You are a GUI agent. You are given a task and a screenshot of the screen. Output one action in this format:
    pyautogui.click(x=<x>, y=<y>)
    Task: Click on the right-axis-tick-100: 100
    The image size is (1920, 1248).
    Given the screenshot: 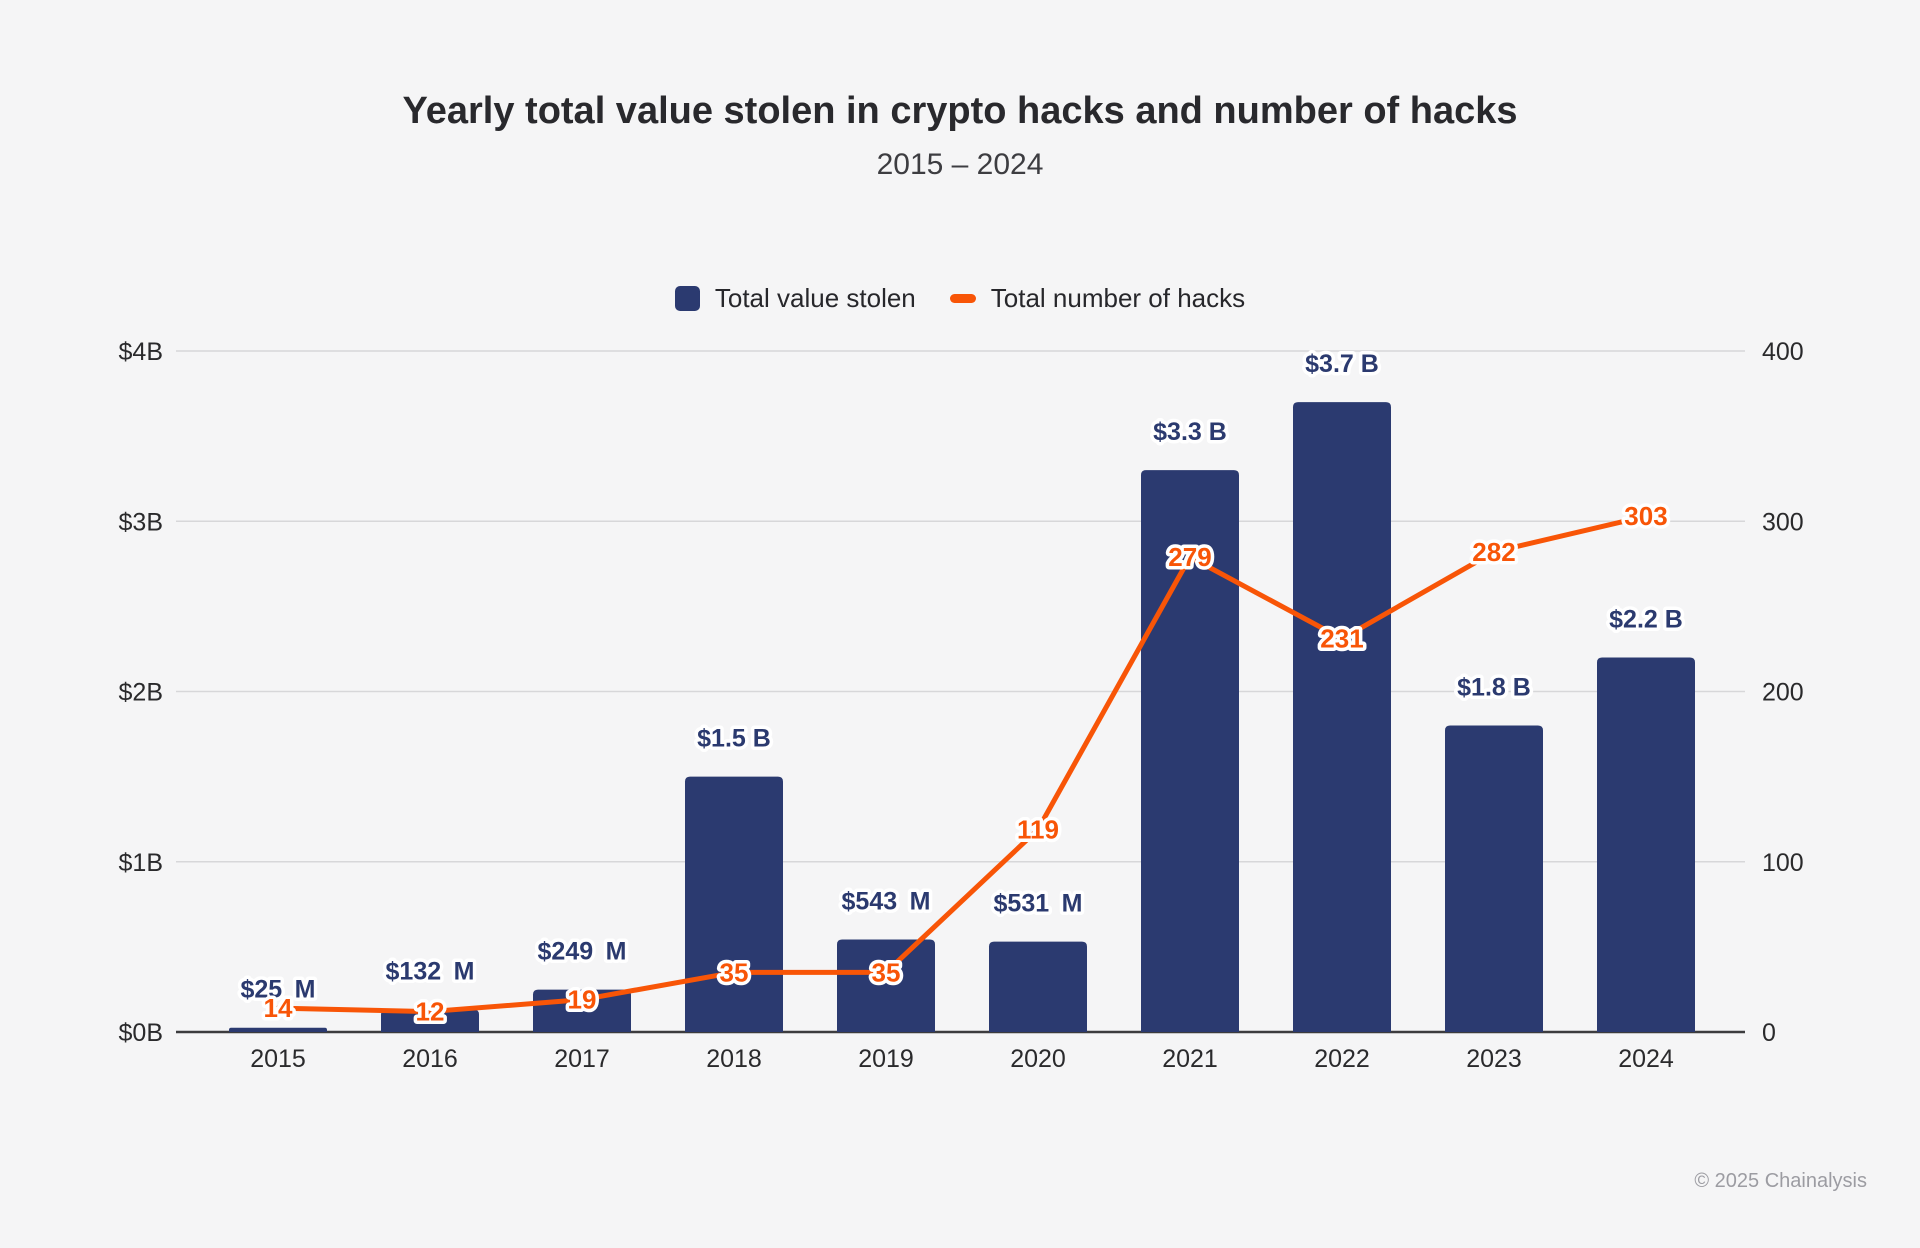 What is the action you would take?
    pyautogui.click(x=1783, y=863)
    